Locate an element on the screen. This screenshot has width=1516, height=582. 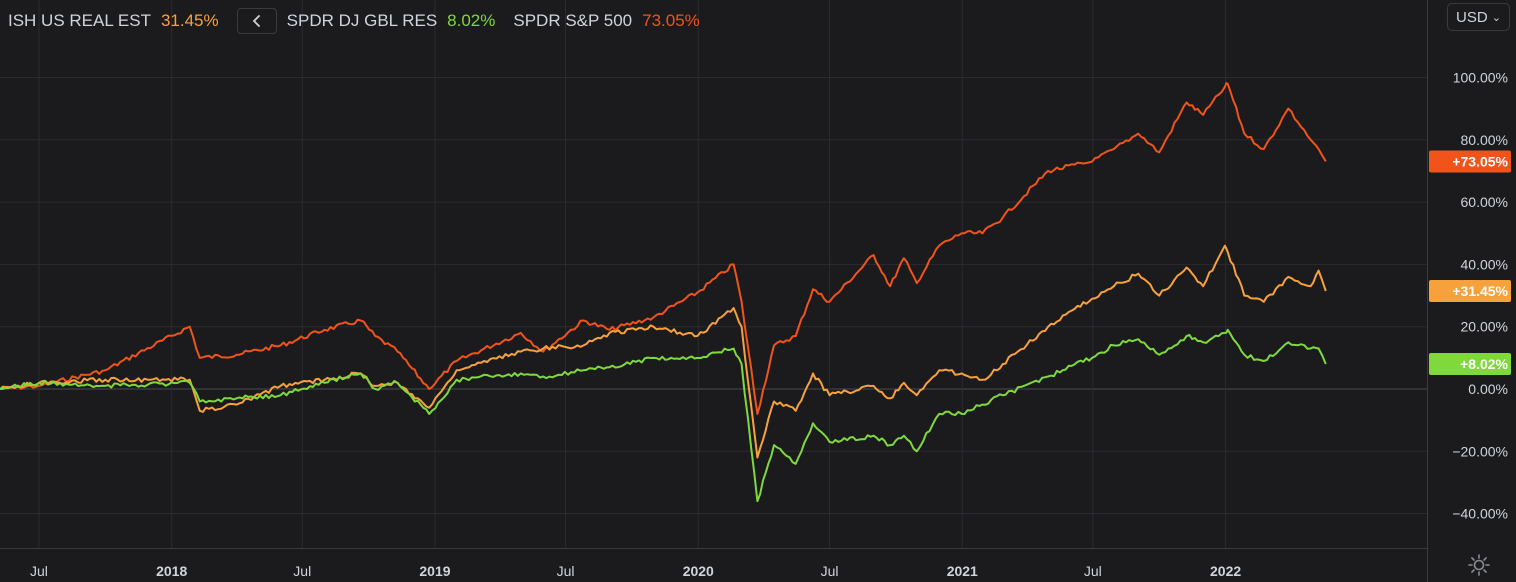
x-axis: Jul 2018 Jul 2019 Jul 2020 Jul 2021 Jul 2022 is located at coordinates (635, 571).